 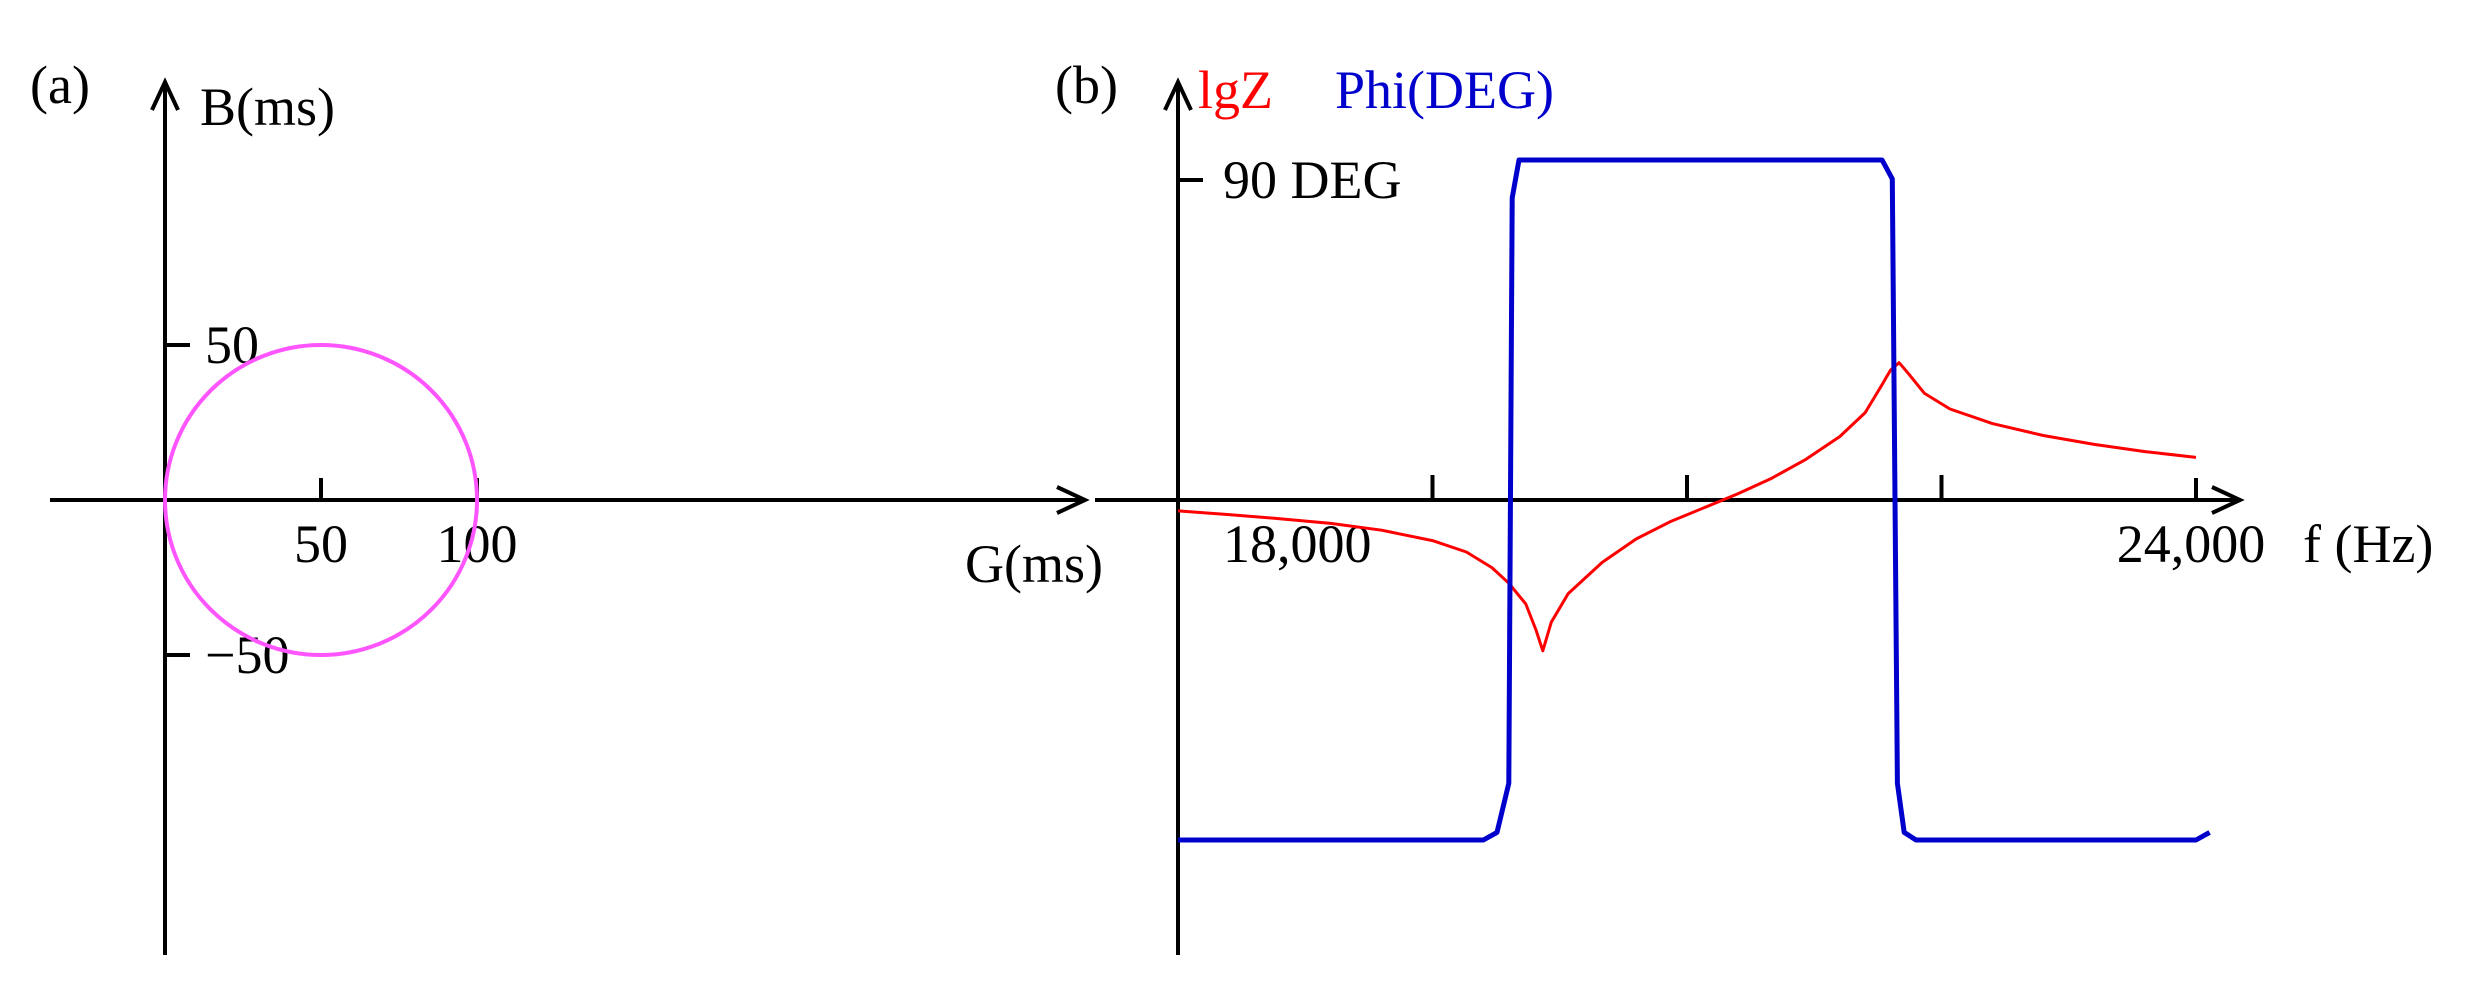 I want to click on panel-b-ylabel-phi: Phi(DEG), so click(x=1444, y=90).